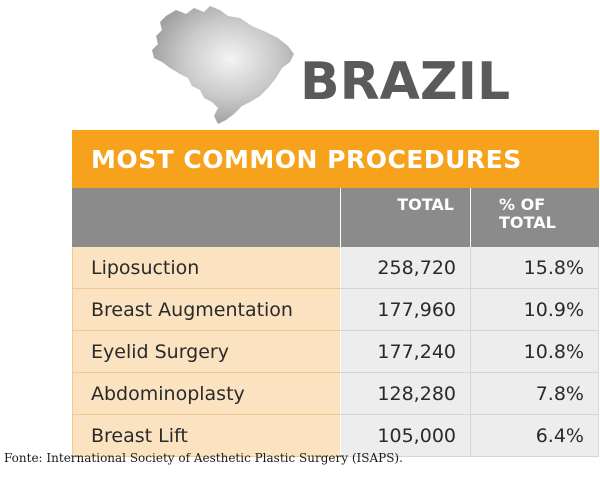 The width and height of the screenshot is (600, 479). I want to click on procedure-pct: 7.8%, so click(534, 393).